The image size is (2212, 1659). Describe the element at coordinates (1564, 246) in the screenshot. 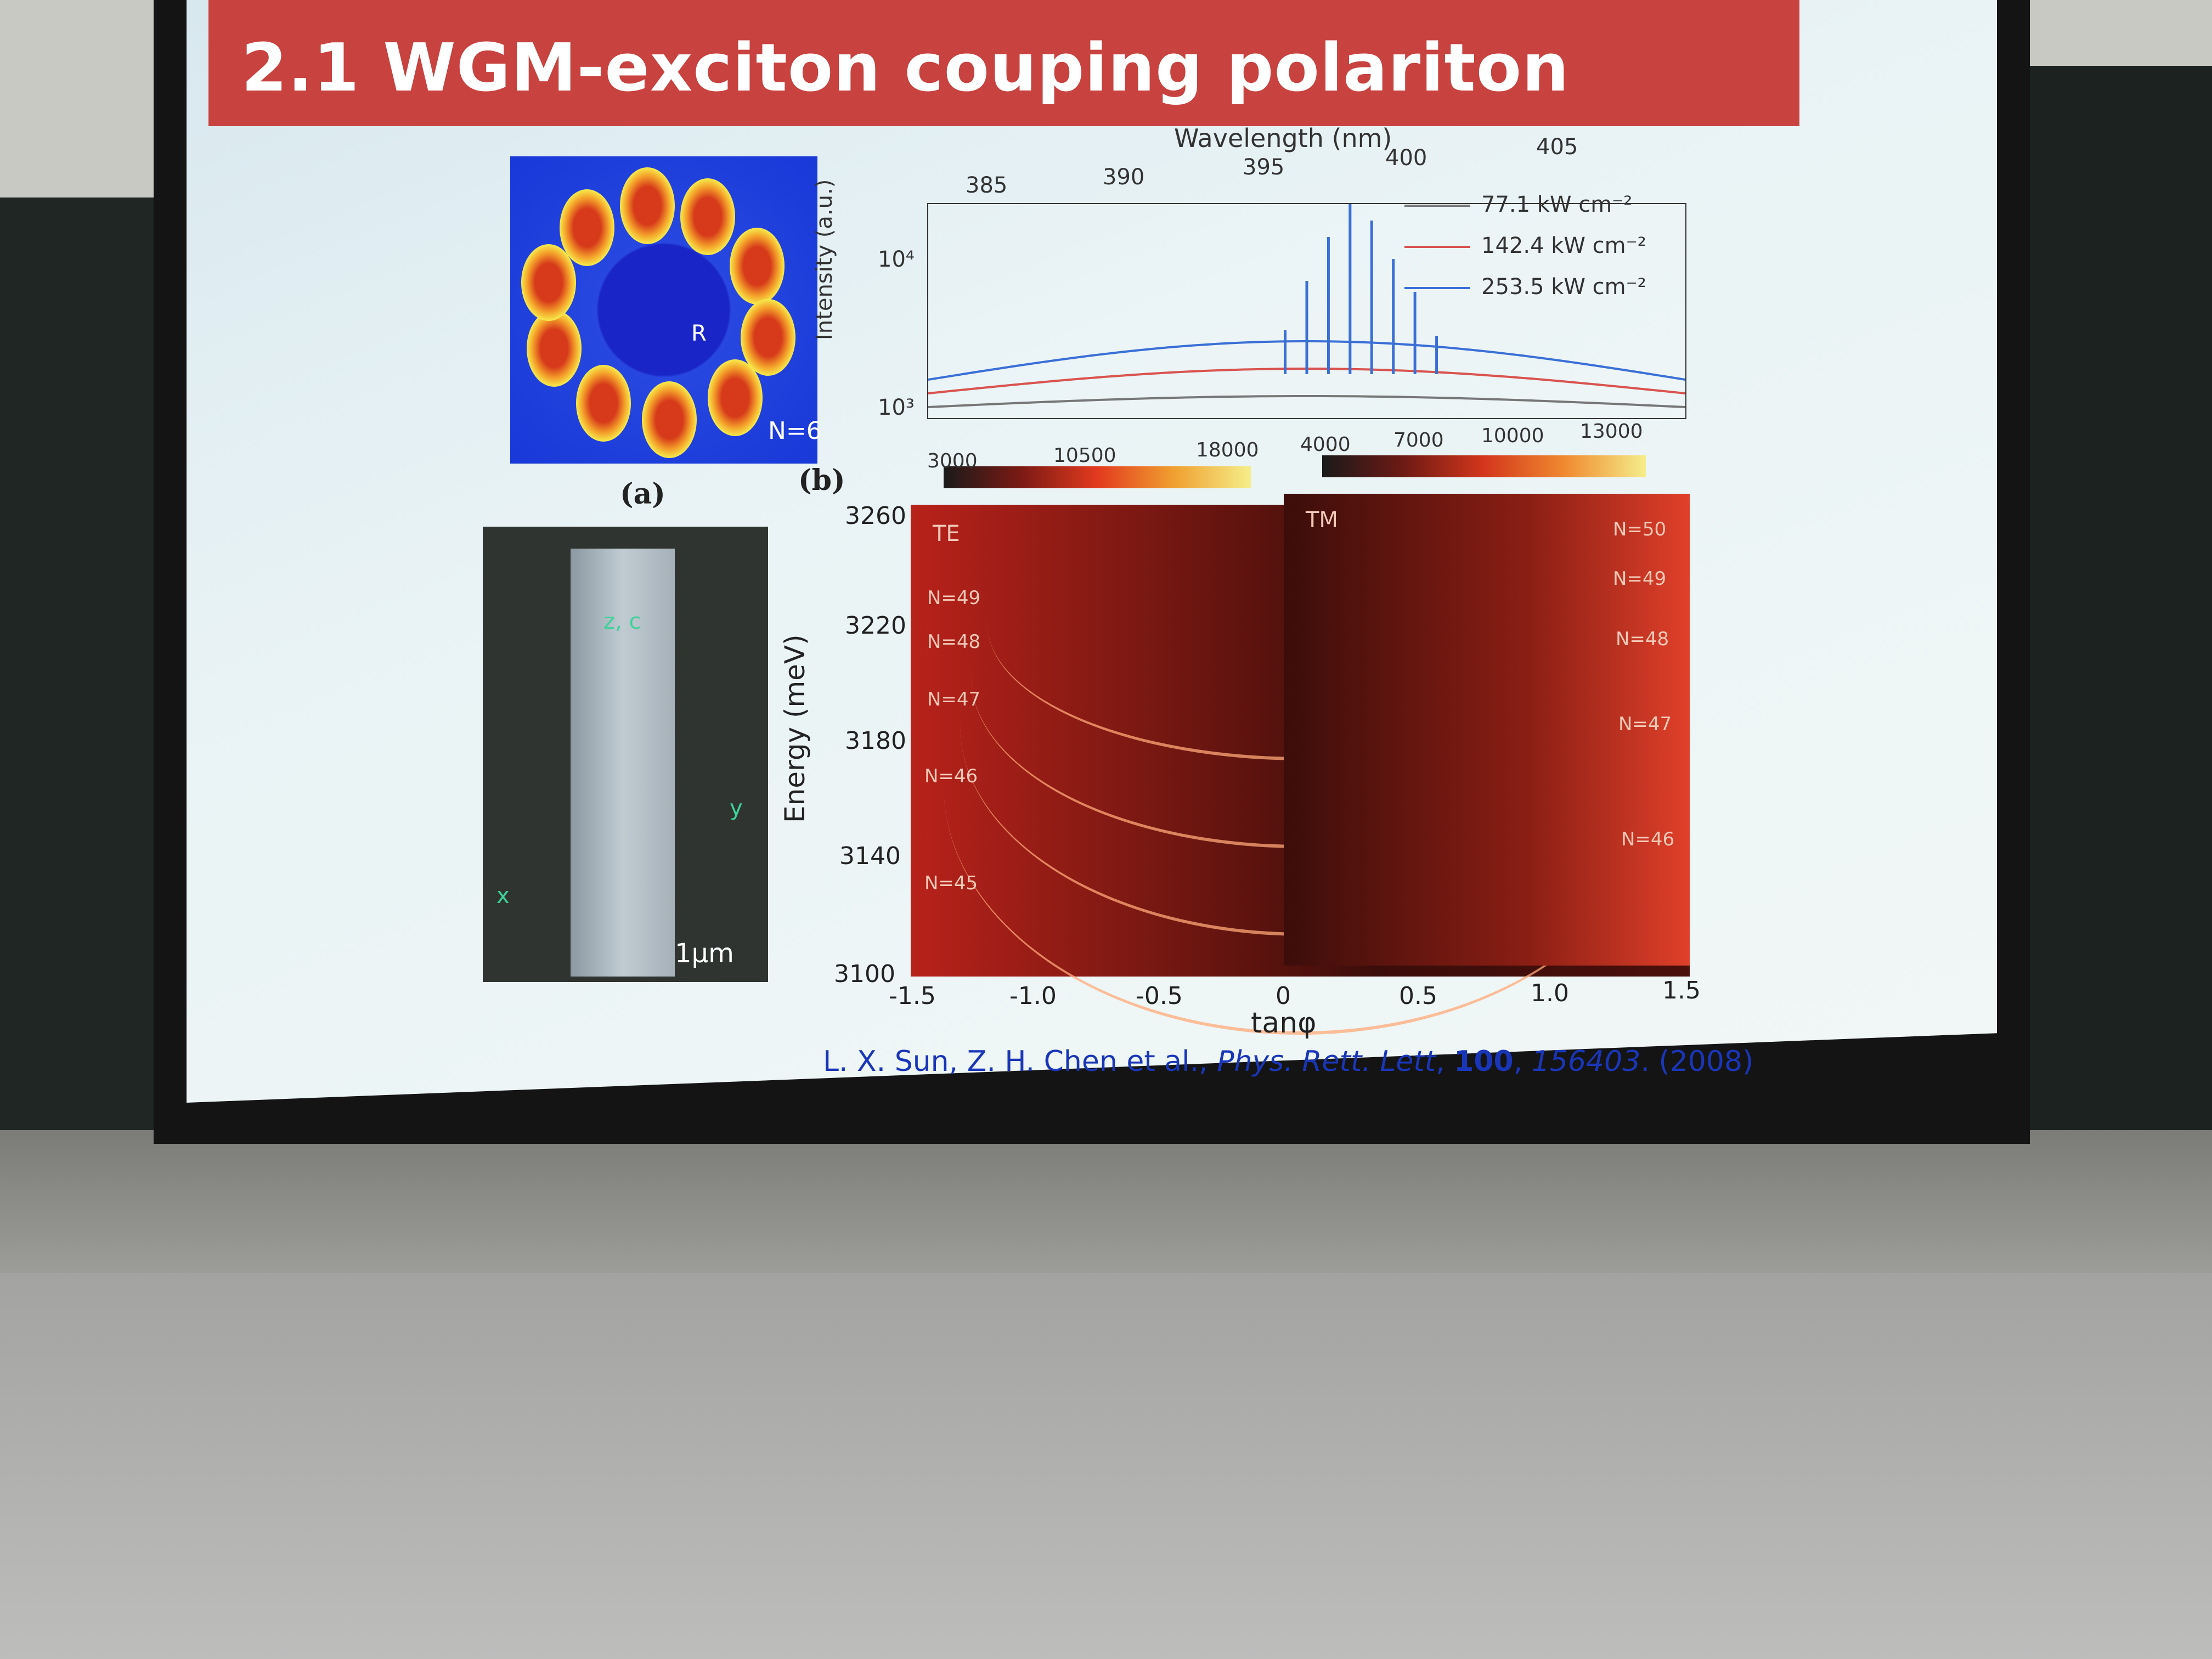

I see `legend-label: 142.4 kW cm⁻²` at that location.